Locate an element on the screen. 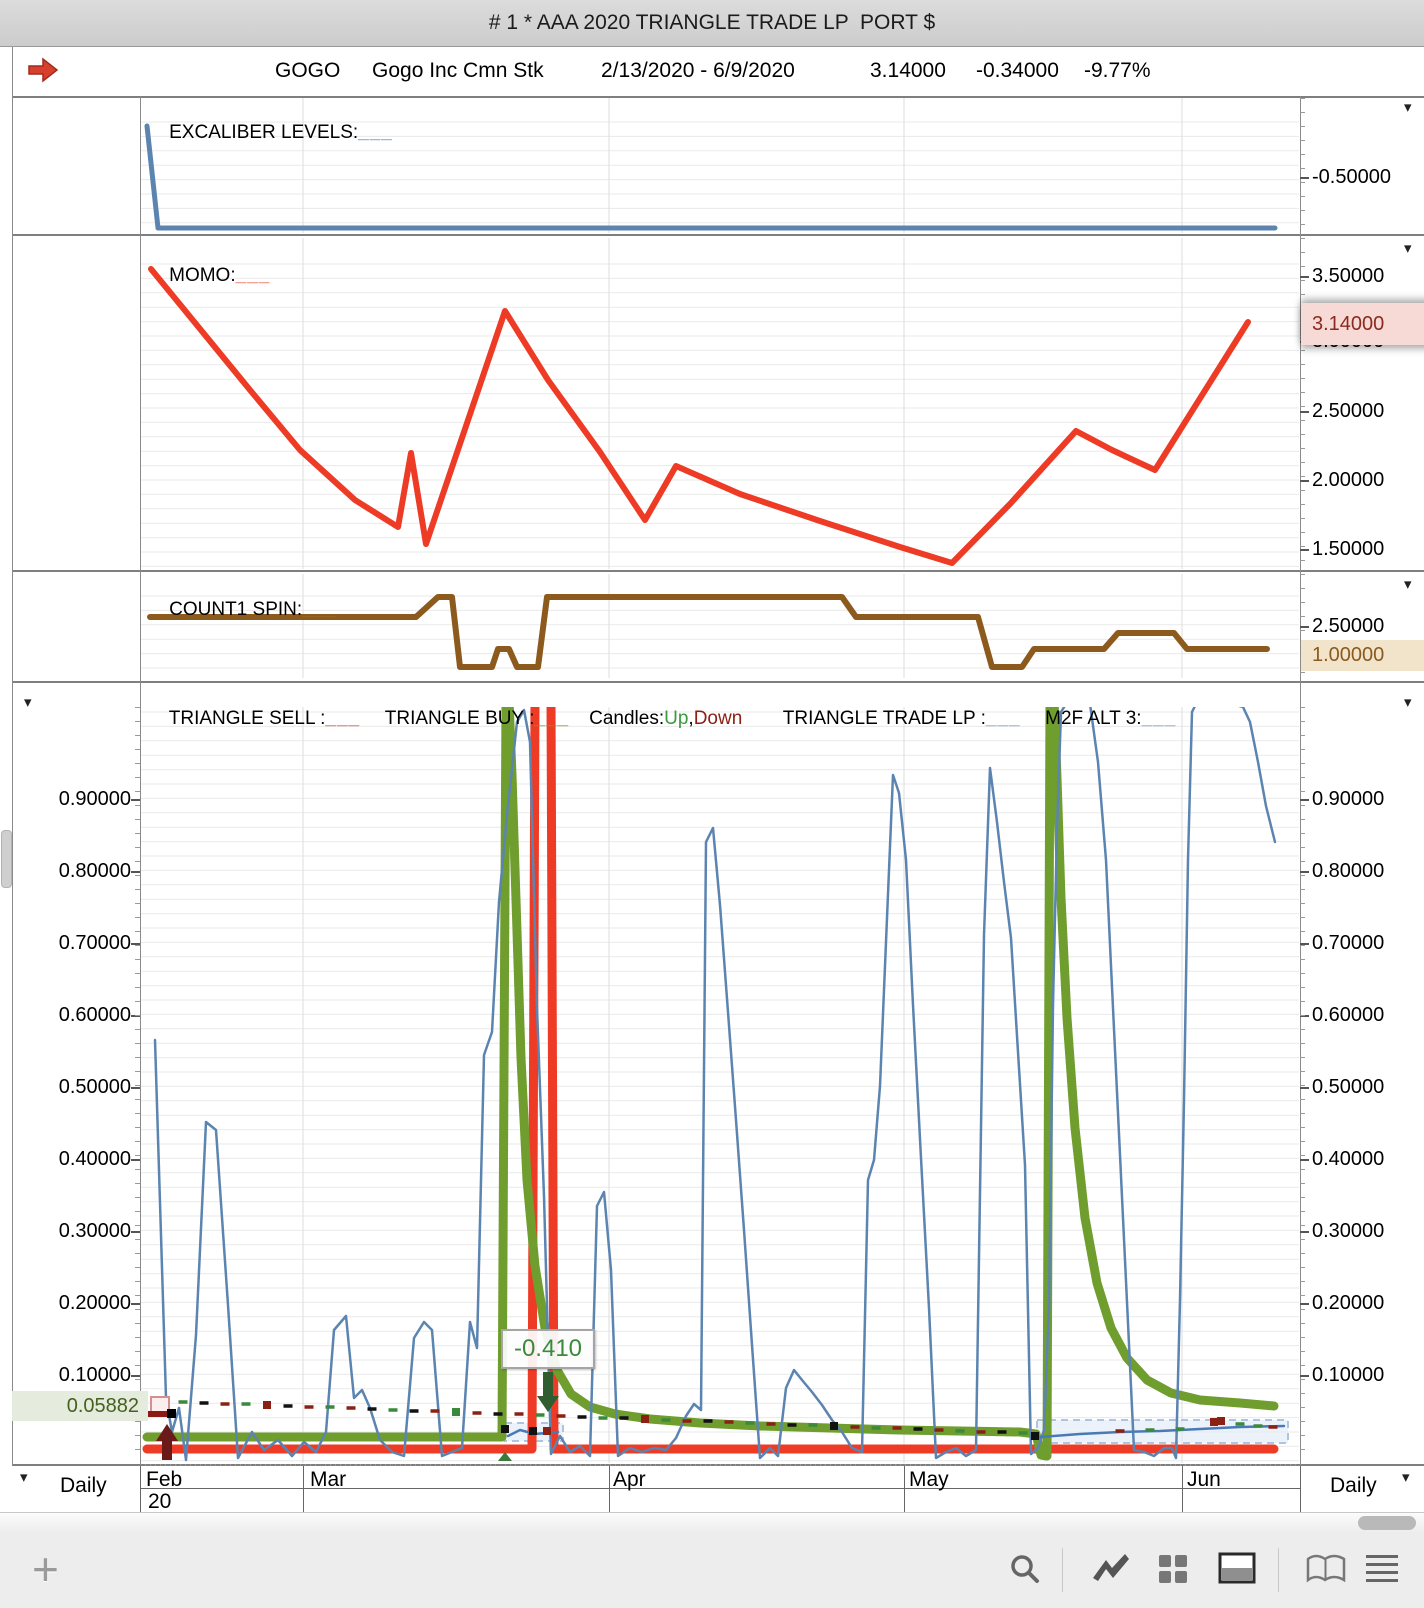 The height and width of the screenshot is (1608, 1424). horizontal-scrollbar is located at coordinates (712, 1523).